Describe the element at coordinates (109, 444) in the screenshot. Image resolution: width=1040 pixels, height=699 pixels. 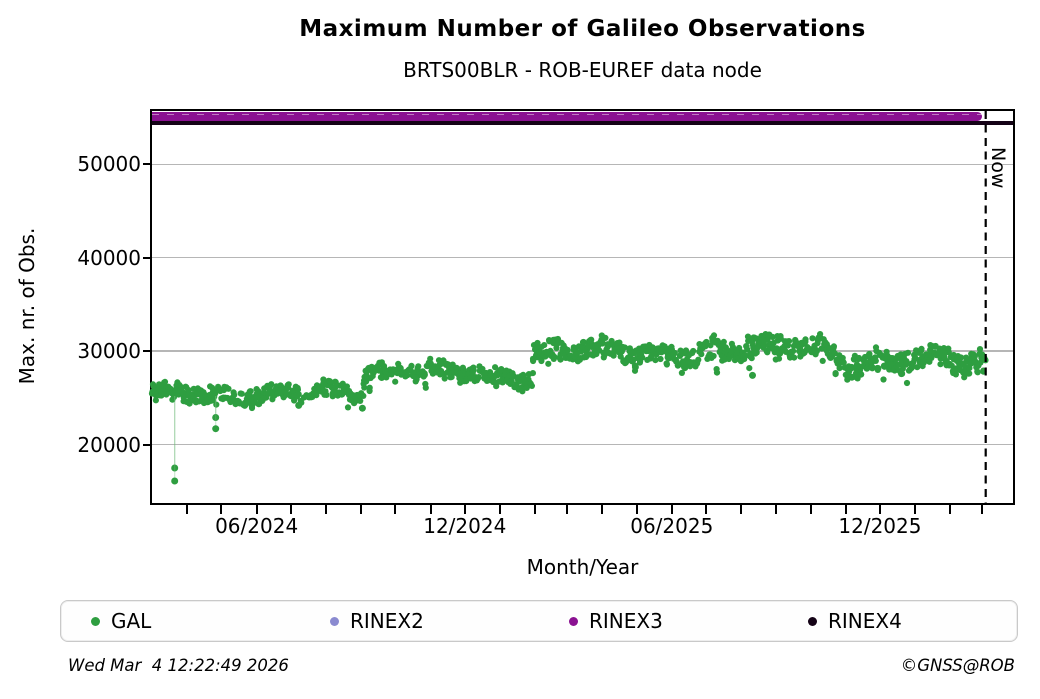
I see `y-tick-label: 20000` at that location.